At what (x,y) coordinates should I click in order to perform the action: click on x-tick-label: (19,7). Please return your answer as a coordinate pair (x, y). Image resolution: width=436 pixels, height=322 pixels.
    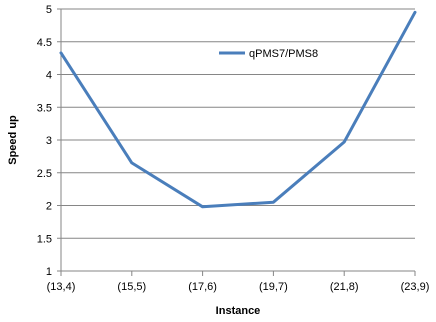
    Looking at the image, I should click on (273, 287).